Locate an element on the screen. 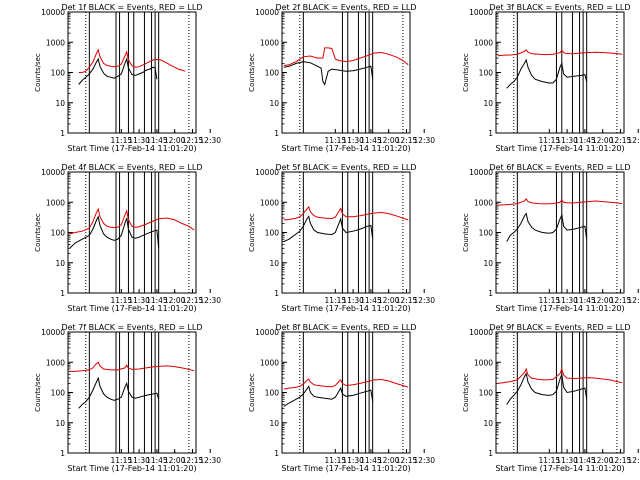 This screenshot has width=640, height=480. panel-title: Det 4f BLACK = Events, RED = LLD is located at coordinates (131, 167).